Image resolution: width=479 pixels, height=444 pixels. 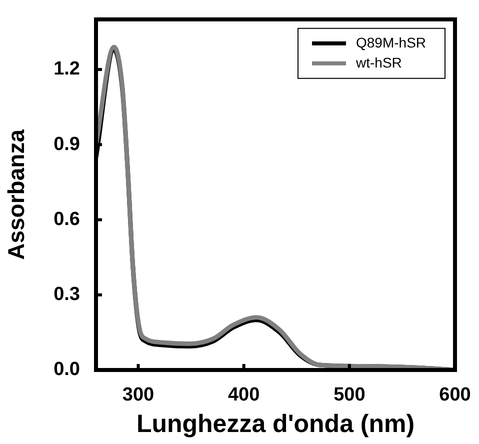 What do you see at coordinates (378, 62) in the screenshot?
I see `legend-label: wt-hSR` at bounding box center [378, 62].